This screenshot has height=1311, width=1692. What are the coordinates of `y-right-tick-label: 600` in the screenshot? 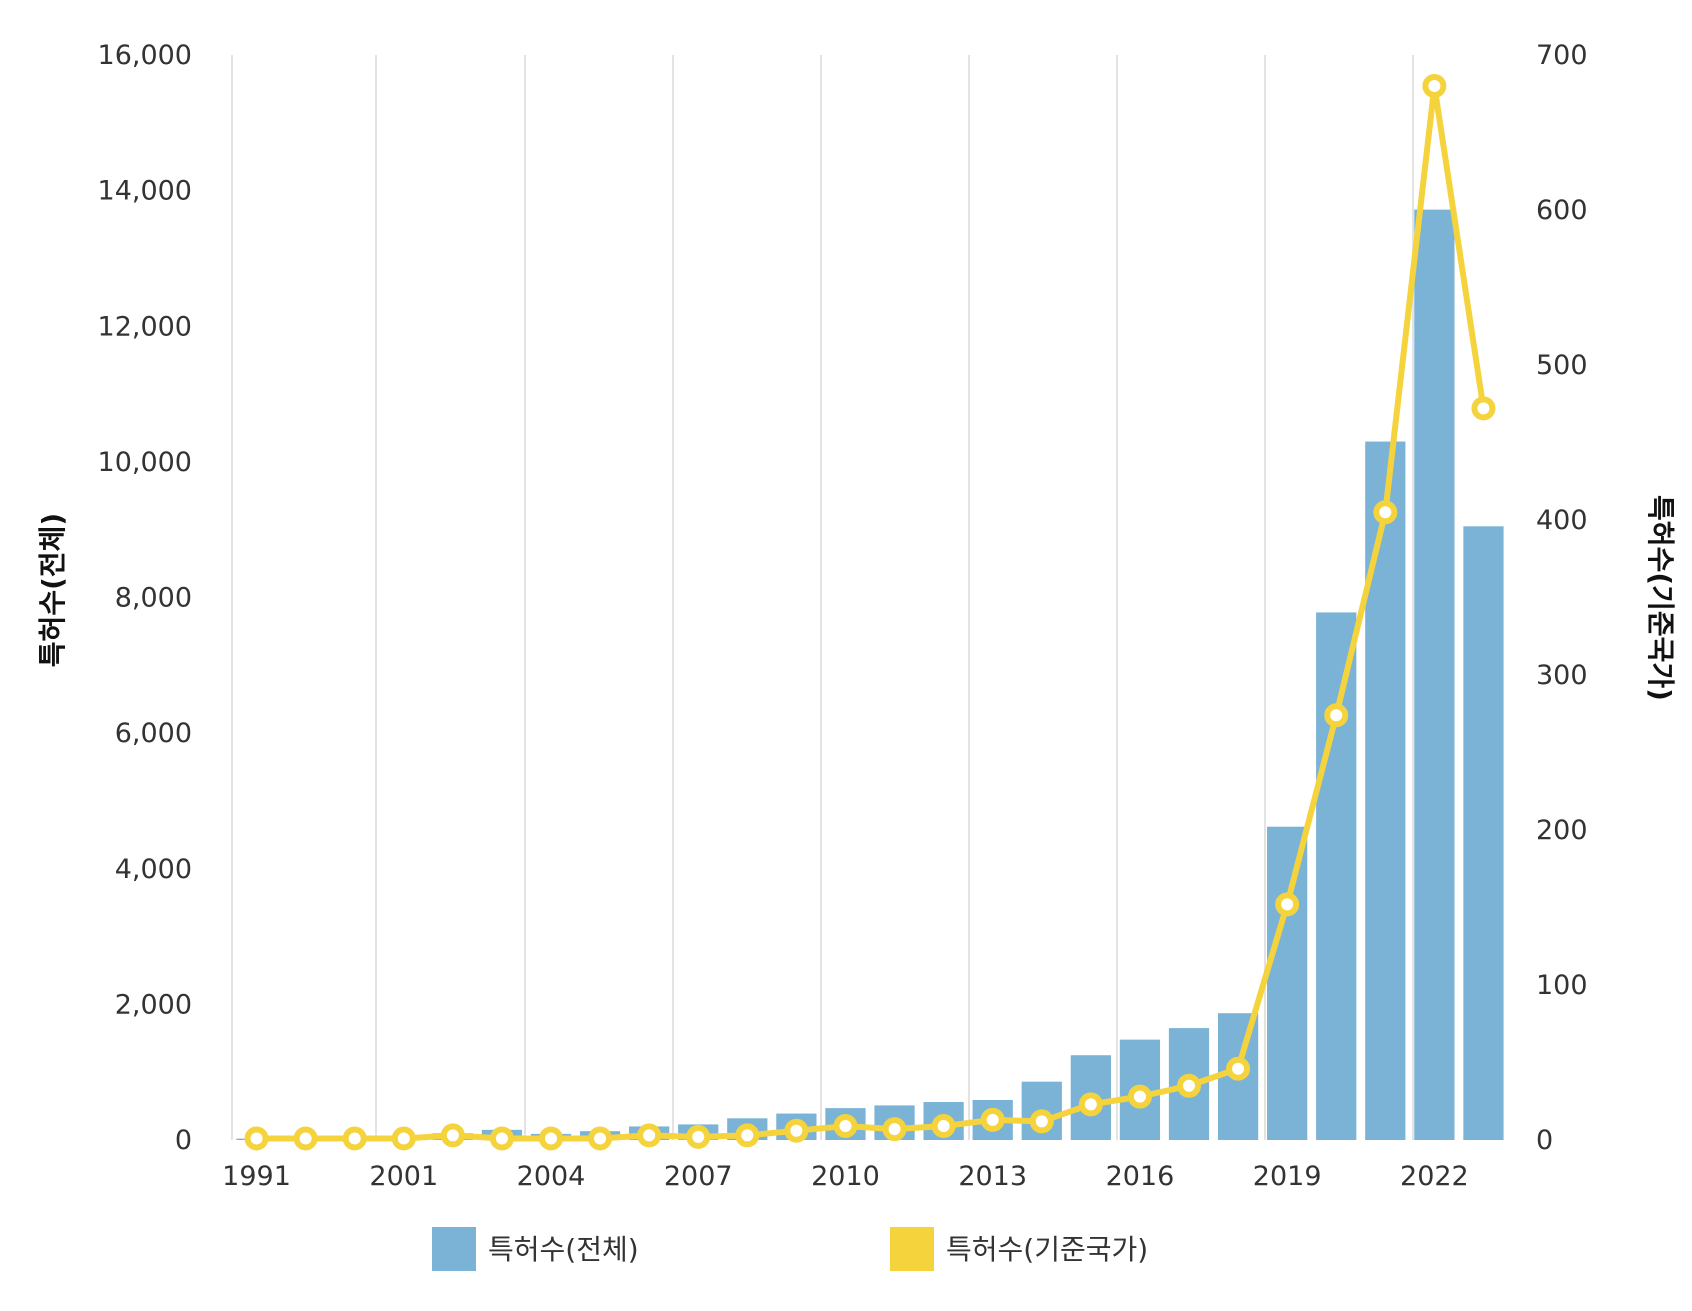 It's located at (1562, 210).